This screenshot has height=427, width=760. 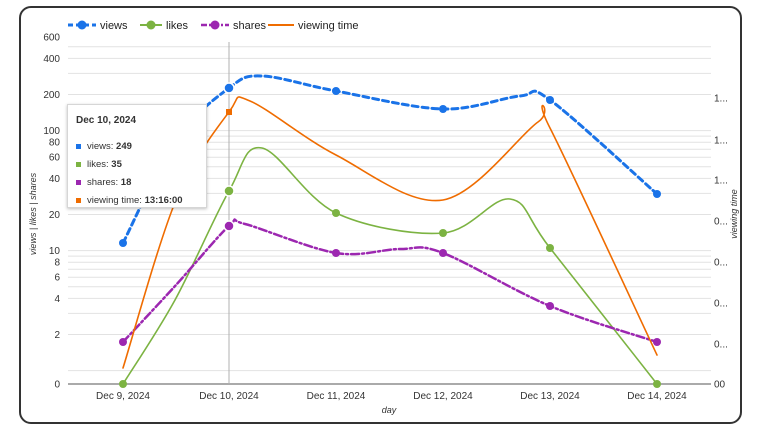 I want to click on left-tick-label: 2, so click(x=57, y=335).